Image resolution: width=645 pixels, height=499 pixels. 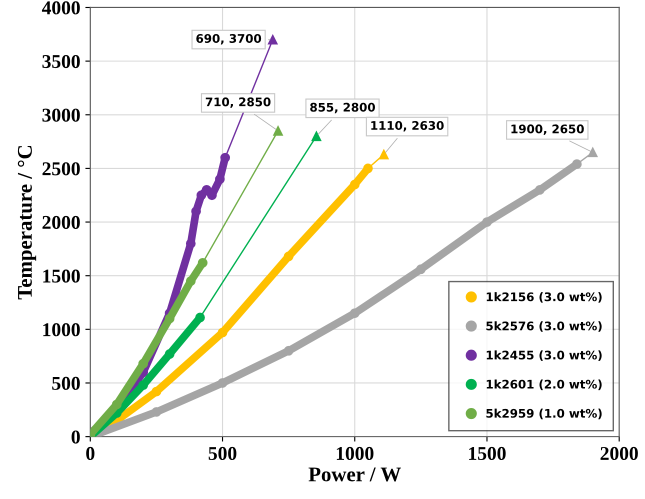 What do you see at coordinates (544, 355) in the screenshot?
I see `legend-label: 1k2455 (3.0 wt%)` at bounding box center [544, 355].